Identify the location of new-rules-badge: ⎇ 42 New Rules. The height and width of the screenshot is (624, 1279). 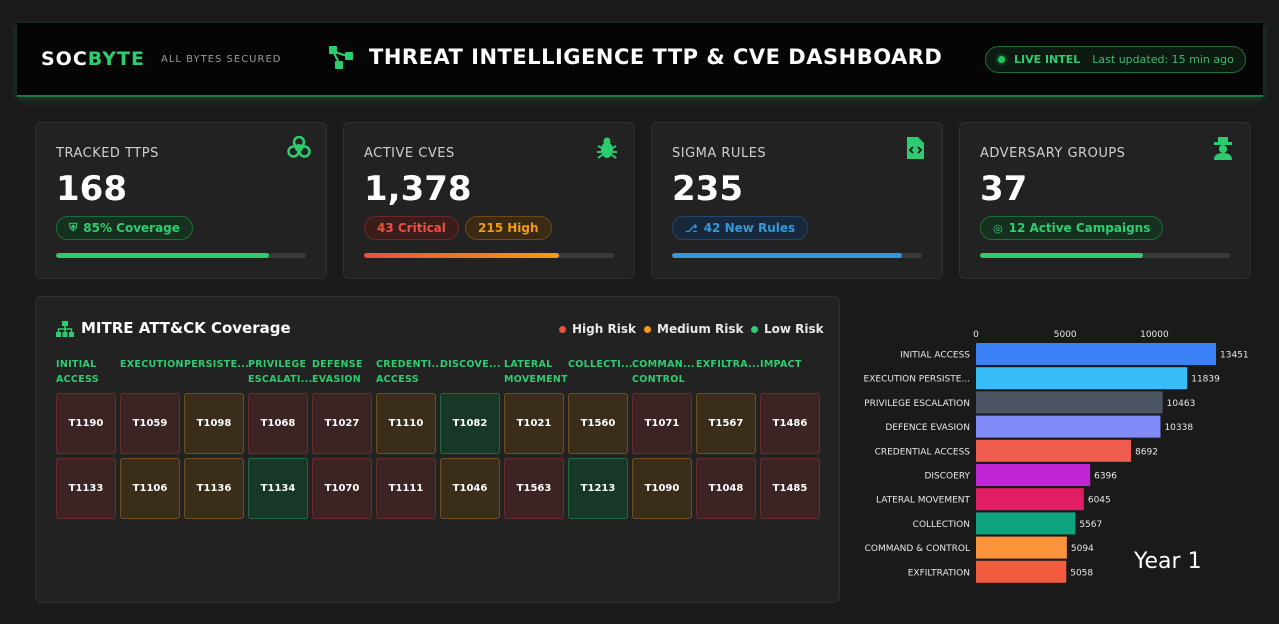
(740, 228).